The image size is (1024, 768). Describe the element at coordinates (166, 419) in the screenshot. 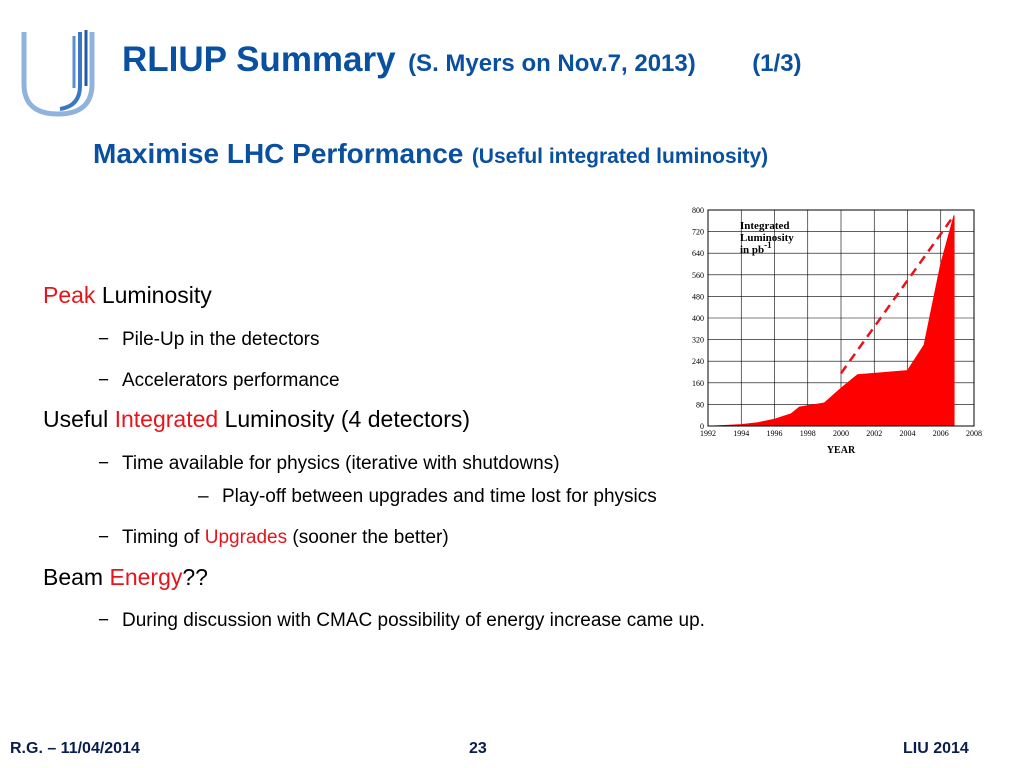

I see `useful-highlight: Integrated` at that location.